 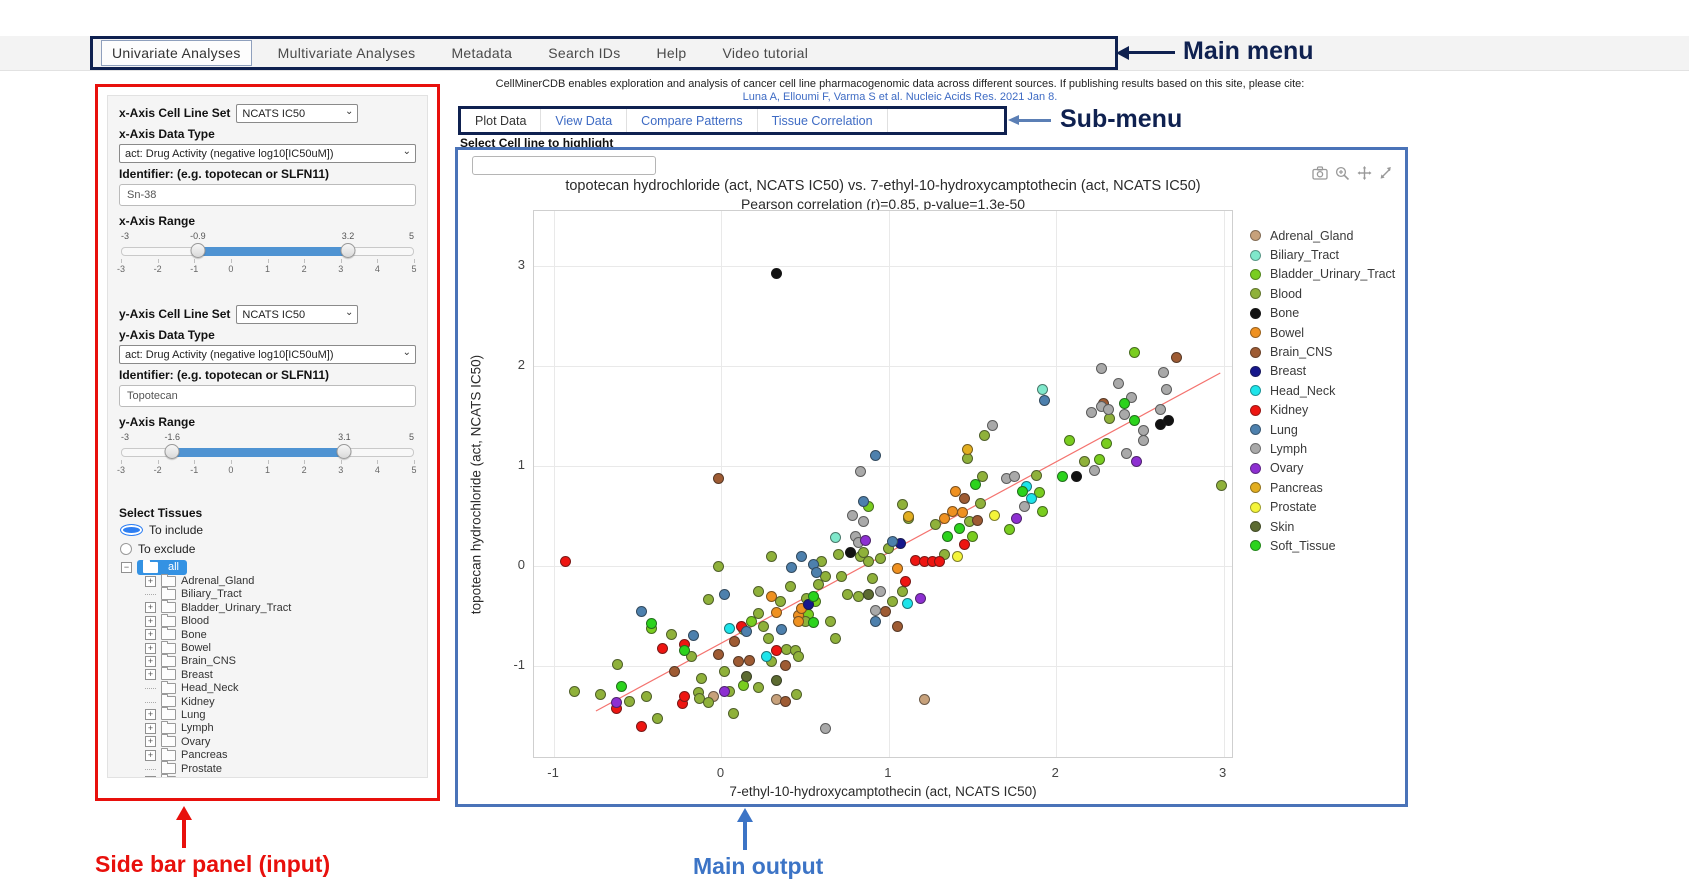 What do you see at coordinates (1322, 468) in the screenshot?
I see `legend-item-ovary: Ovary` at bounding box center [1322, 468].